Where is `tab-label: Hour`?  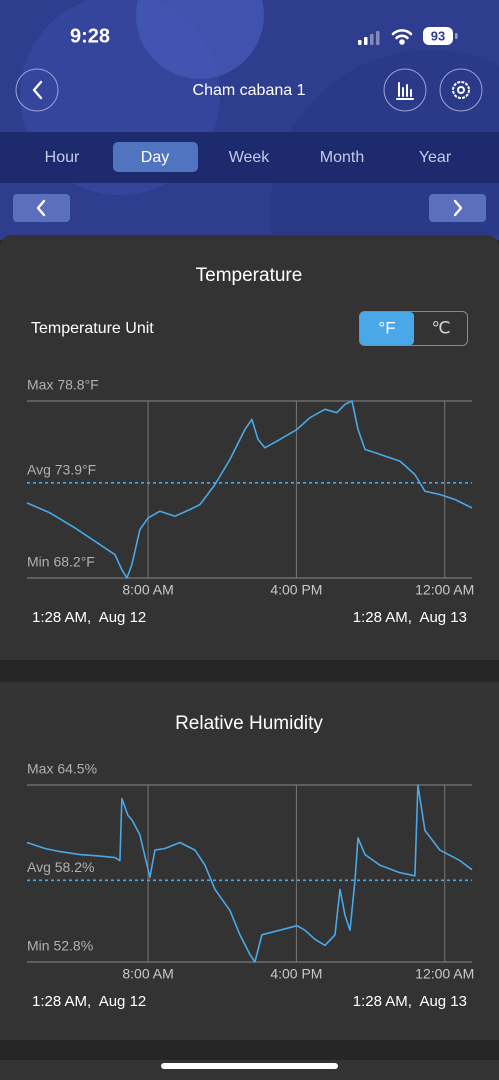 tab-label: Hour is located at coordinates (62, 157).